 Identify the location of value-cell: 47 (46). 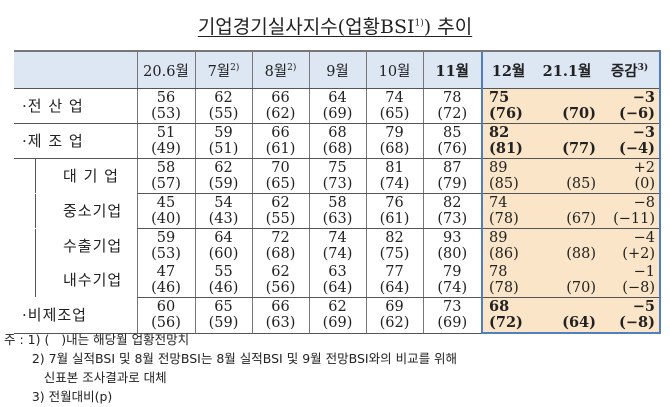
(165, 280).